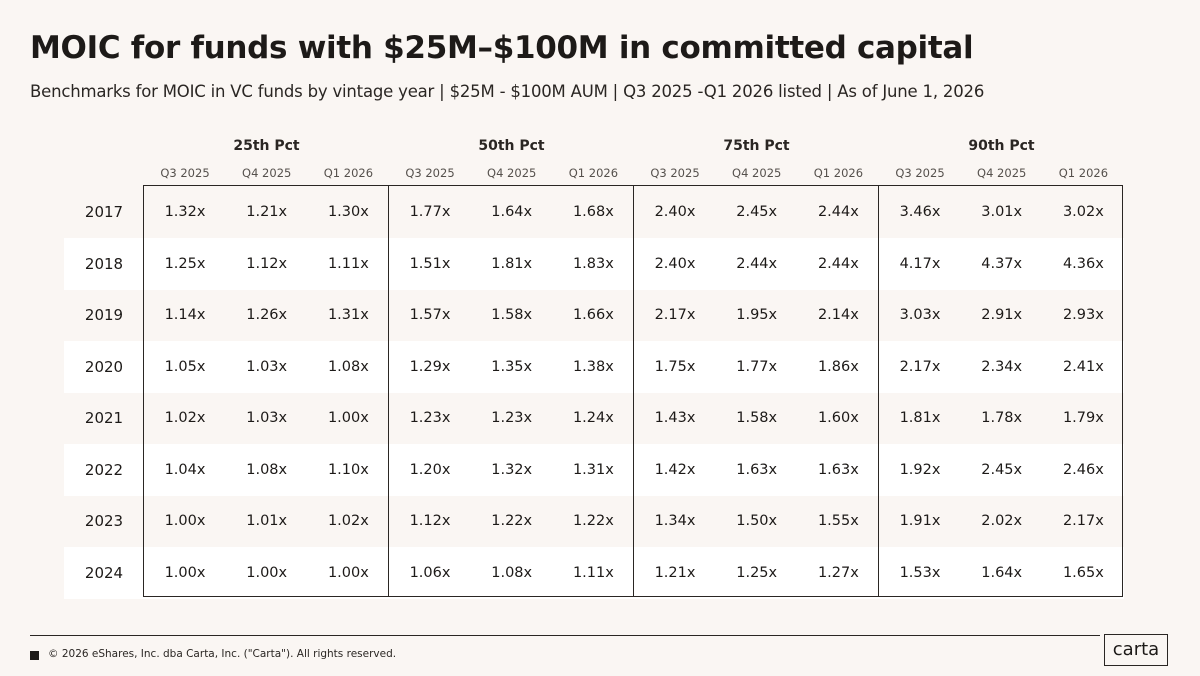 The width and height of the screenshot is (1200, 676). I want to click on table-cell: 3.03x, so click(920, 315).